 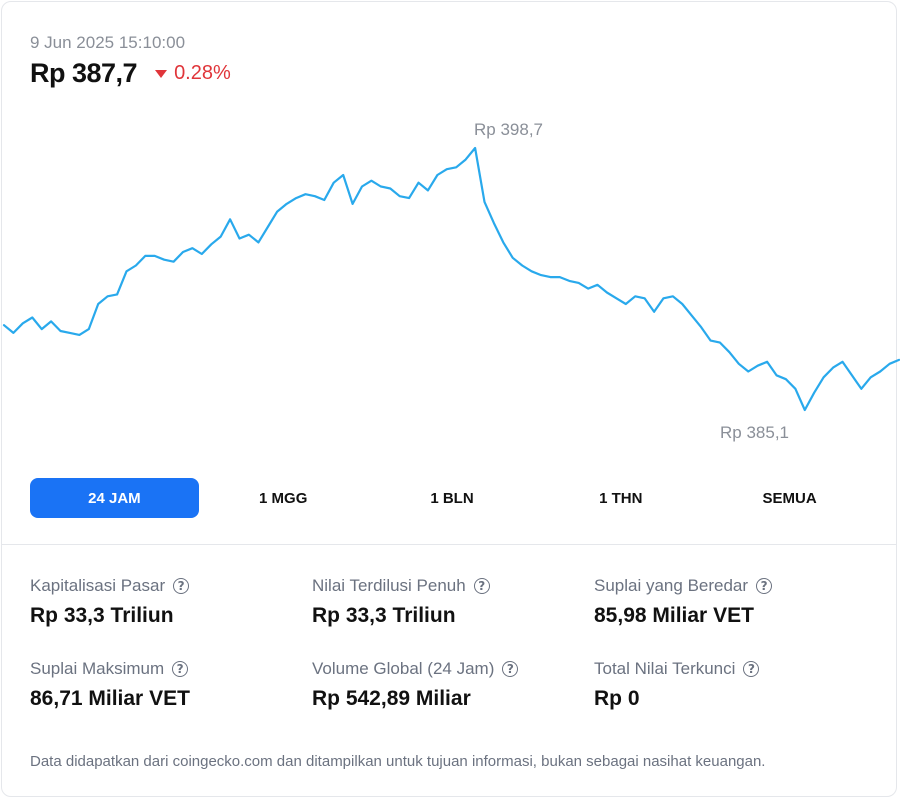 What do you see at coordinates (453, 685) in the screenshot?
I see `stat-item: Volume Global (24 Jam)? Rp 542,89 Miliar` at bounding box center [453, 685].